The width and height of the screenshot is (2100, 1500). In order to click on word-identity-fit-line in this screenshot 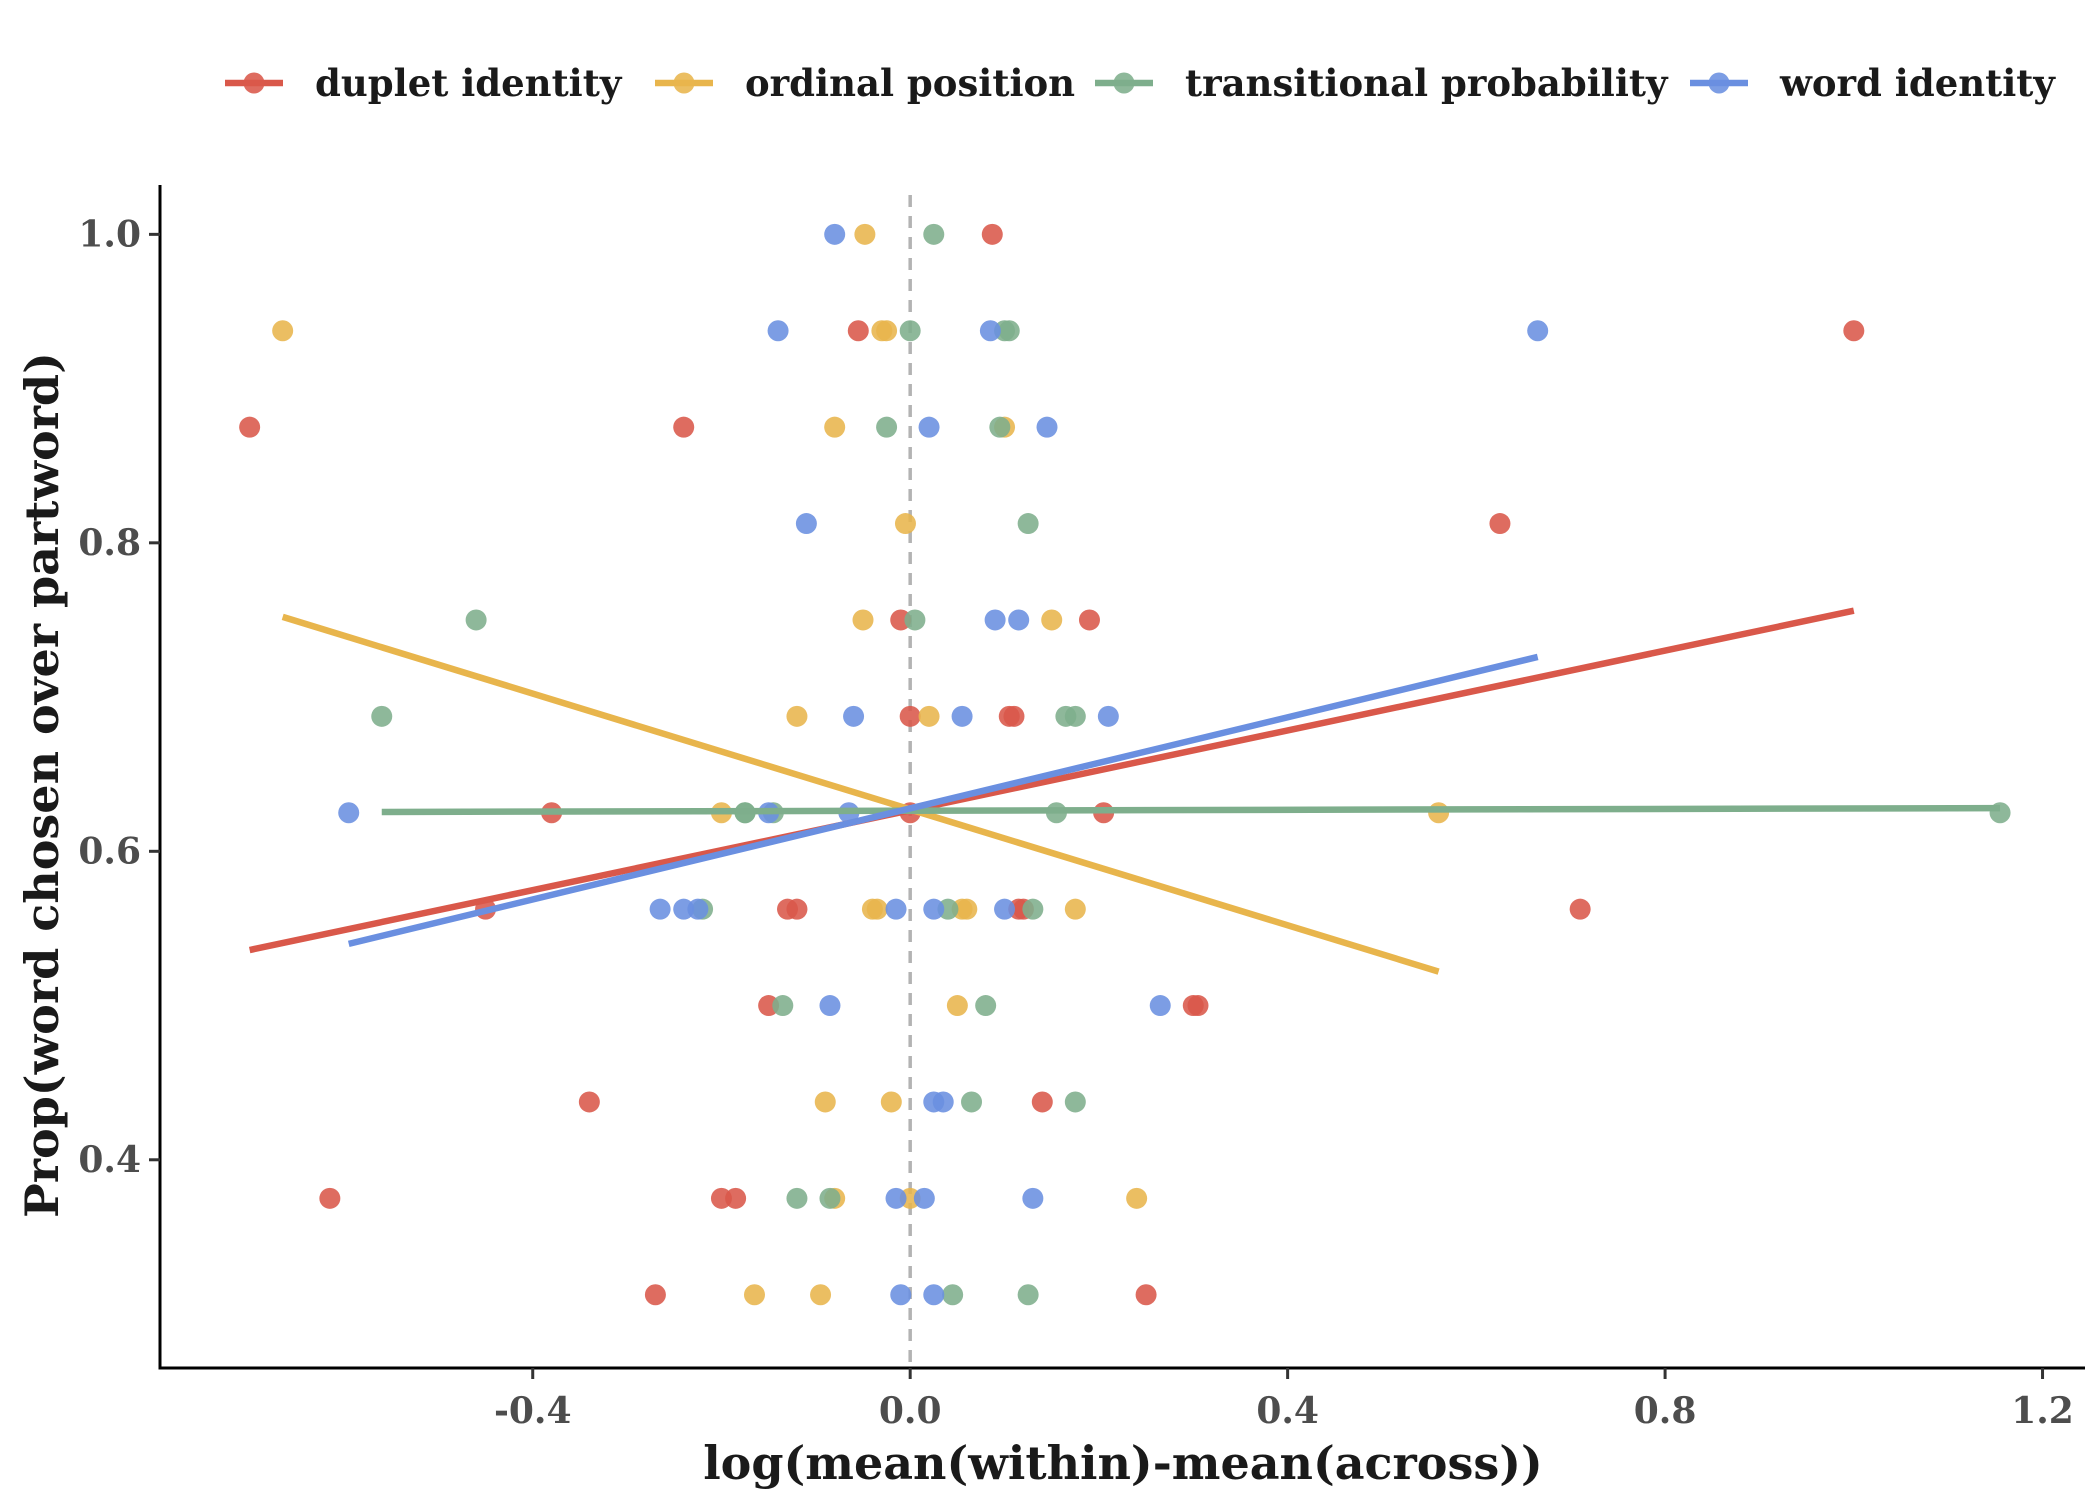, I will do `click(943, 800)`.